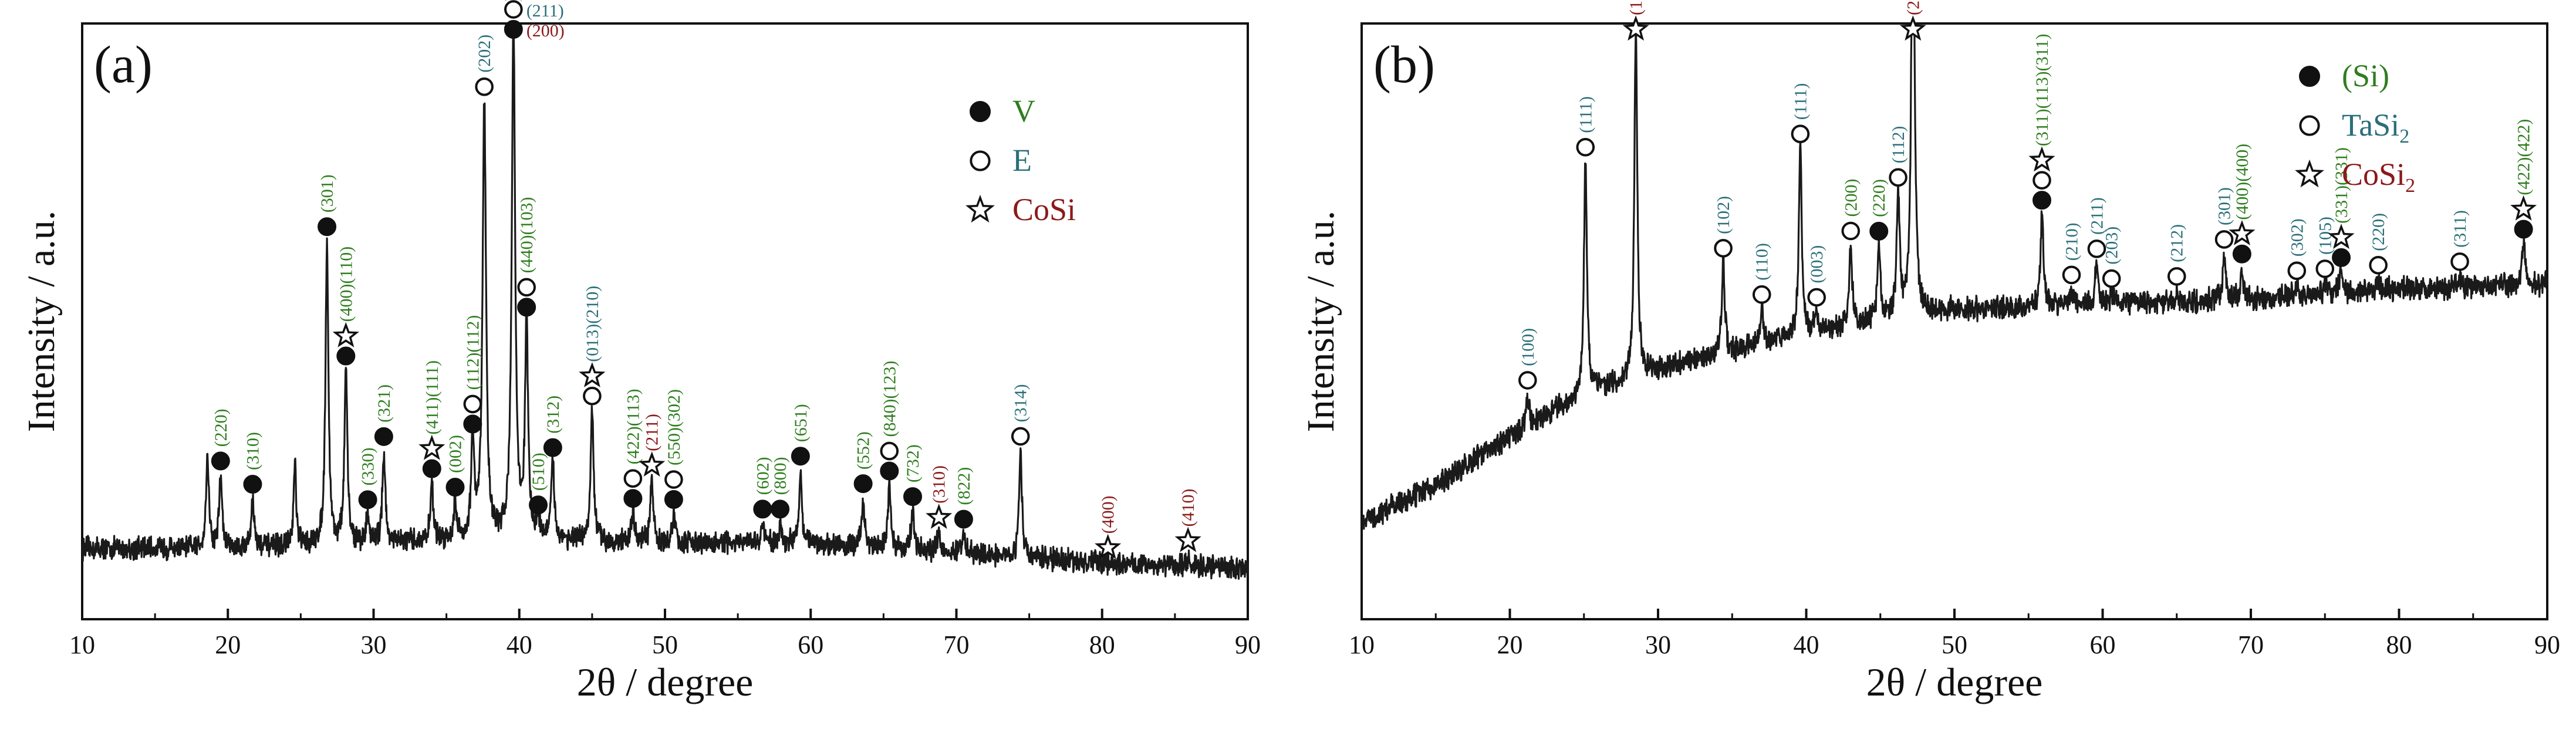 The image size is (2576, 746). I want to click on legend-label: (Si), so click(2365, 75).